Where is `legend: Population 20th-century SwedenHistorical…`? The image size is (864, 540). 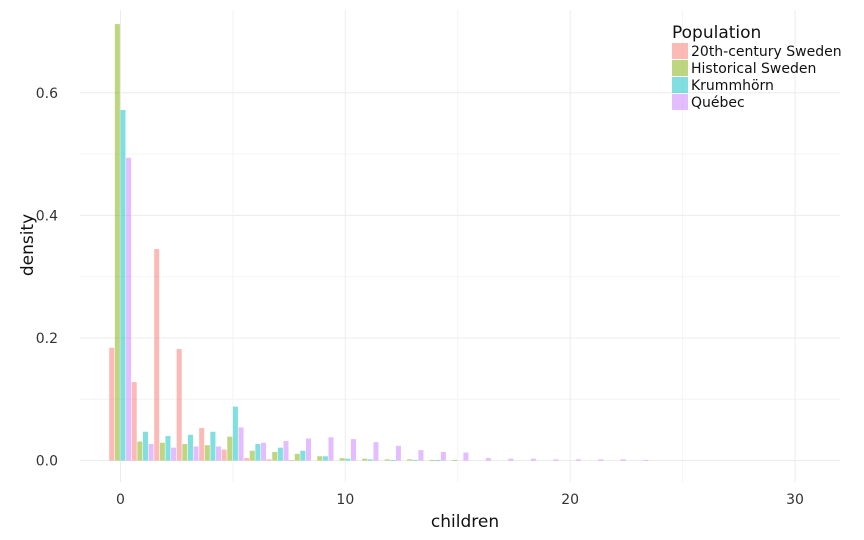 legend: Population 20th-century SwedenHistorical… is located at coordinates (757, 67).